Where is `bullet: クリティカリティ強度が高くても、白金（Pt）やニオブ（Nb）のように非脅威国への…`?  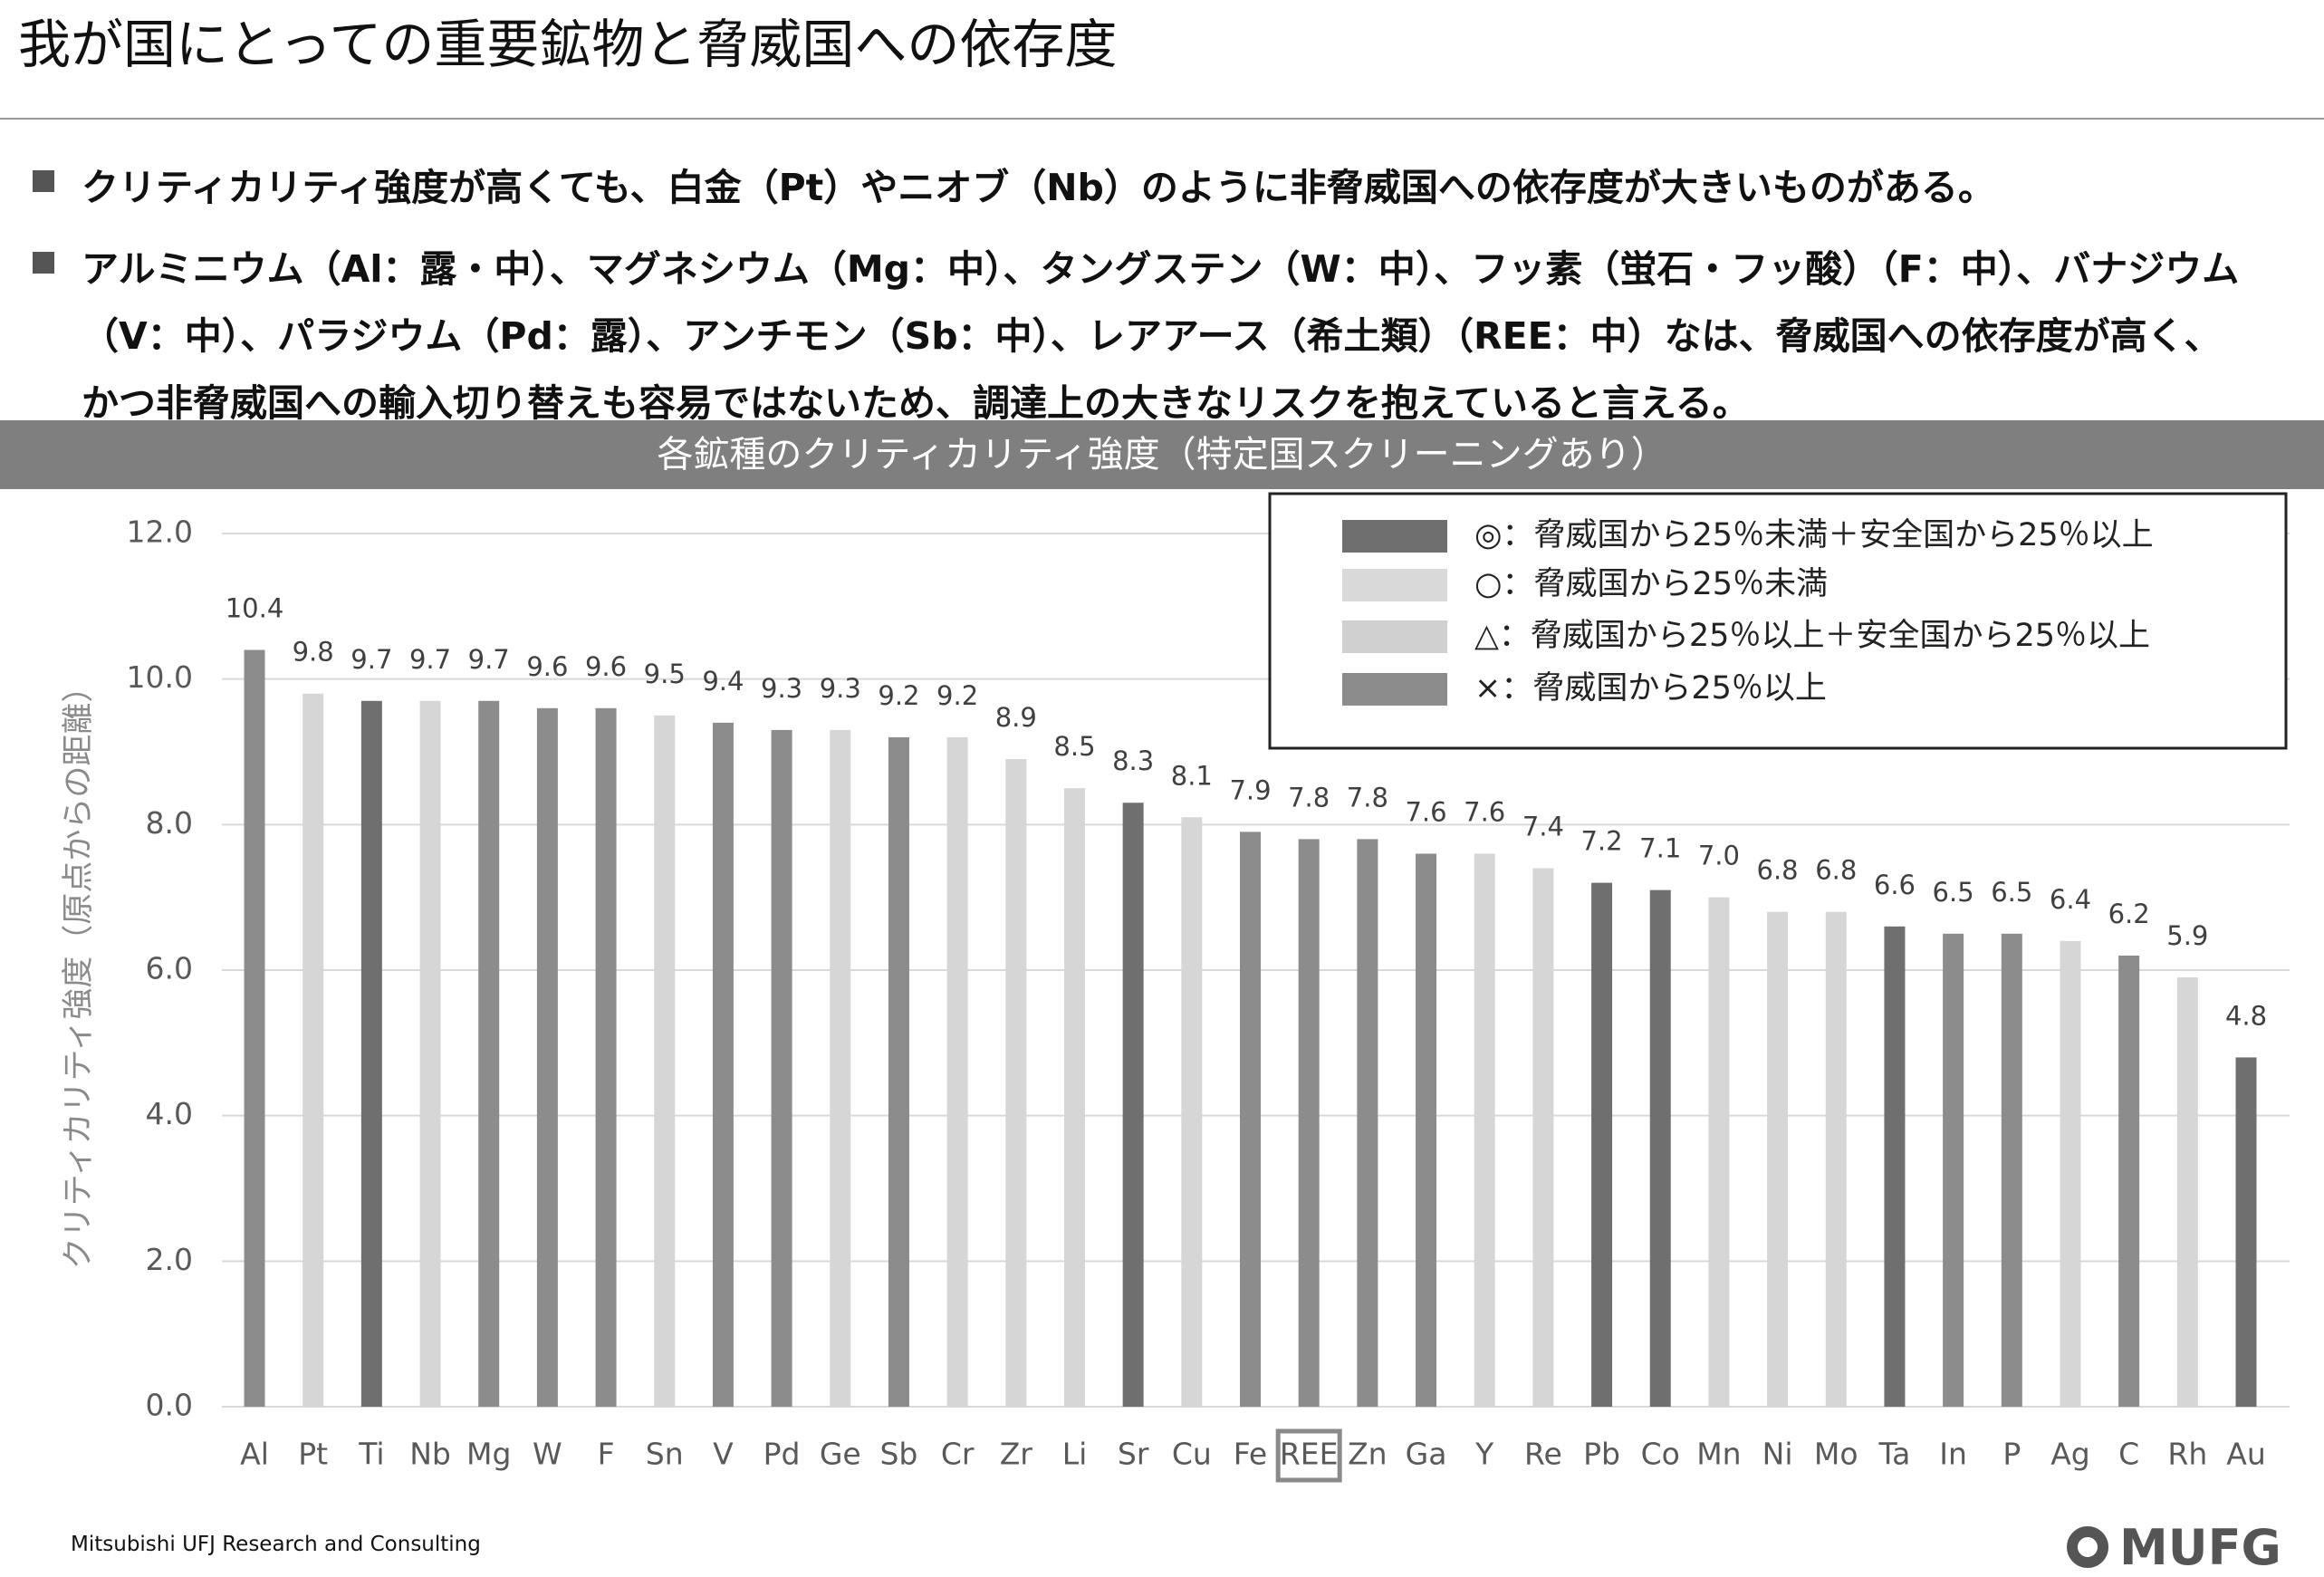 bullet: クリティカリティ強度が高くても、白金（Pt）やニオブ（Nb）のように非脅威国への… is located at coordinates (1014, 188).